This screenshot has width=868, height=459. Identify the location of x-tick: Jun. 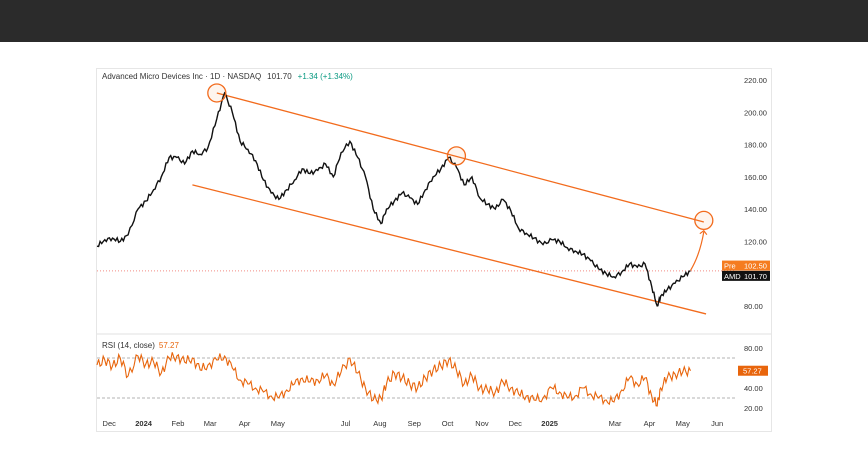
(717, 423).